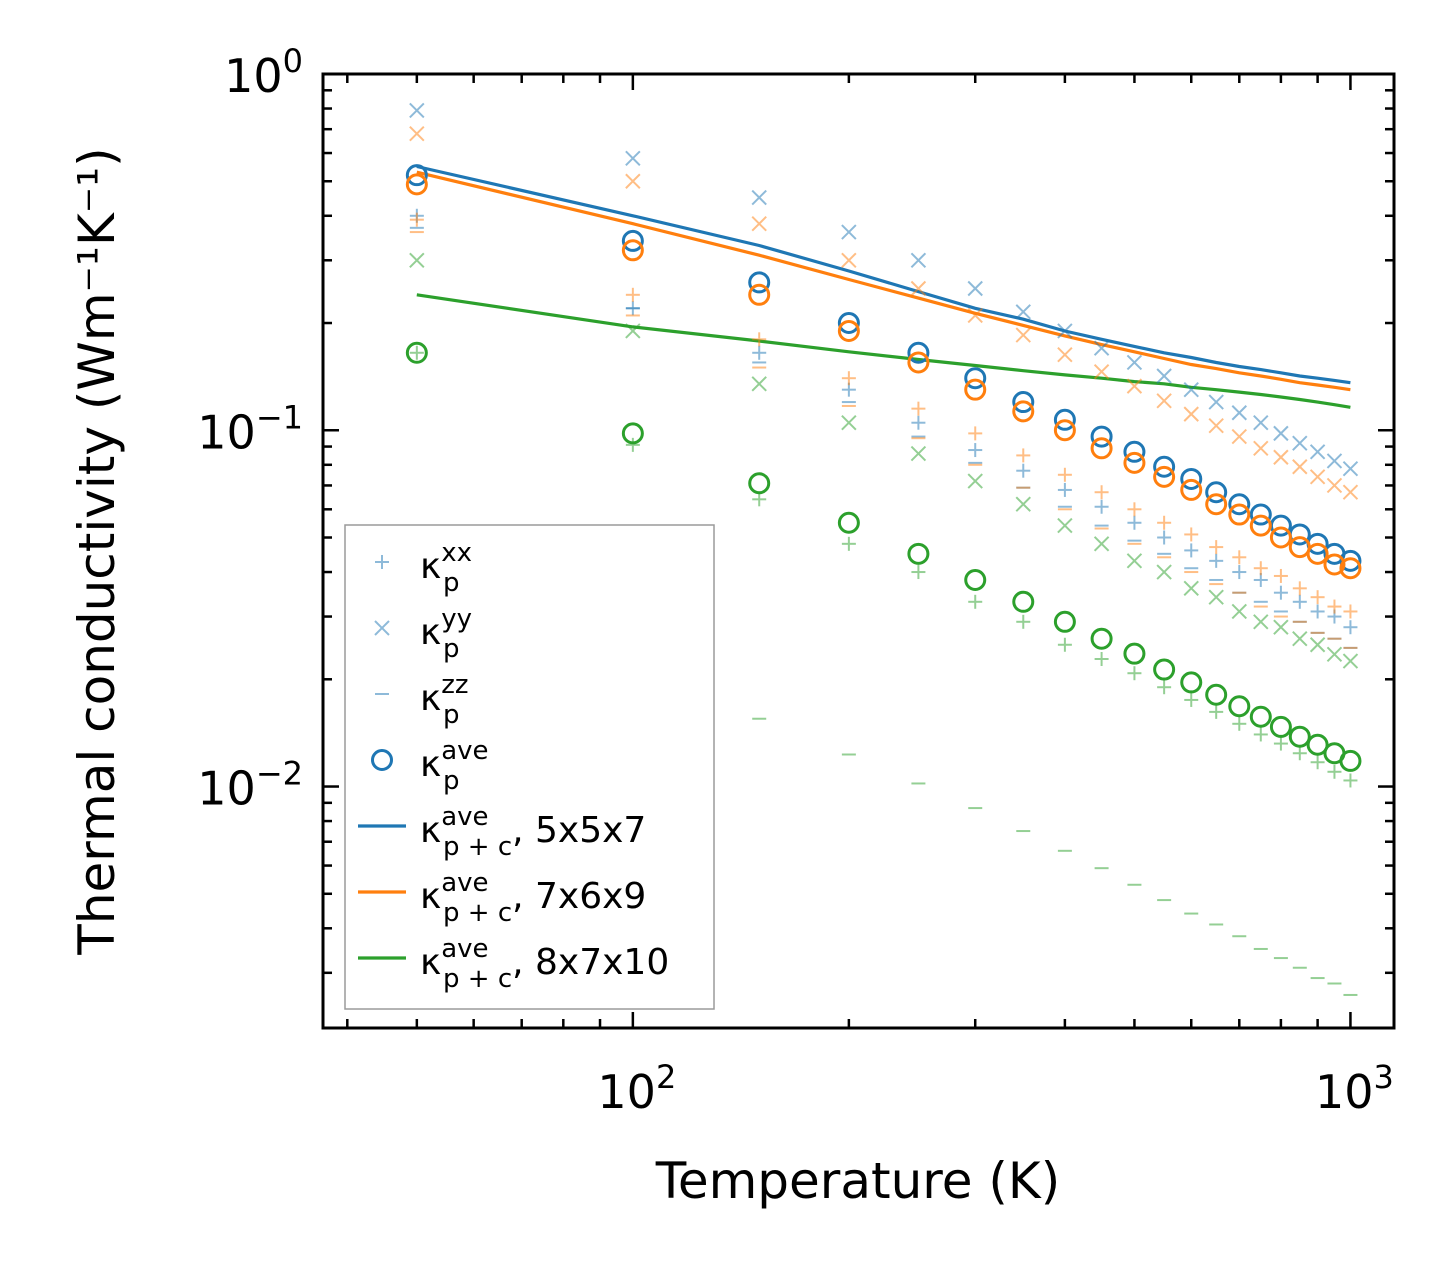  What do you see at coordinates (636, 1088) in the screenshot?
I see `x-tick-label: 10²` at bounding box center [636, 1088].